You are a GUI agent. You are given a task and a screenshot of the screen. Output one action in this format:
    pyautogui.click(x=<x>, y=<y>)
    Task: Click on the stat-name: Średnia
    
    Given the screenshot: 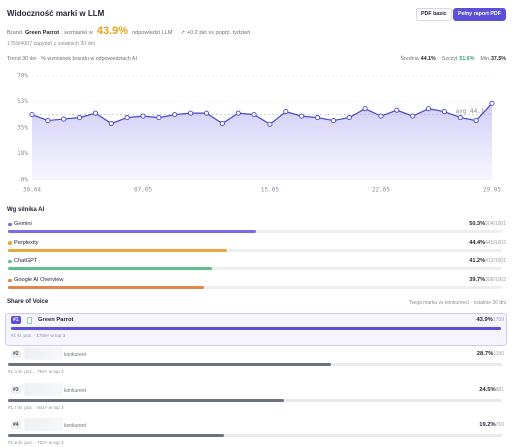 What is the action you would take?
    pyautogui.click(x=409, y=59)
    